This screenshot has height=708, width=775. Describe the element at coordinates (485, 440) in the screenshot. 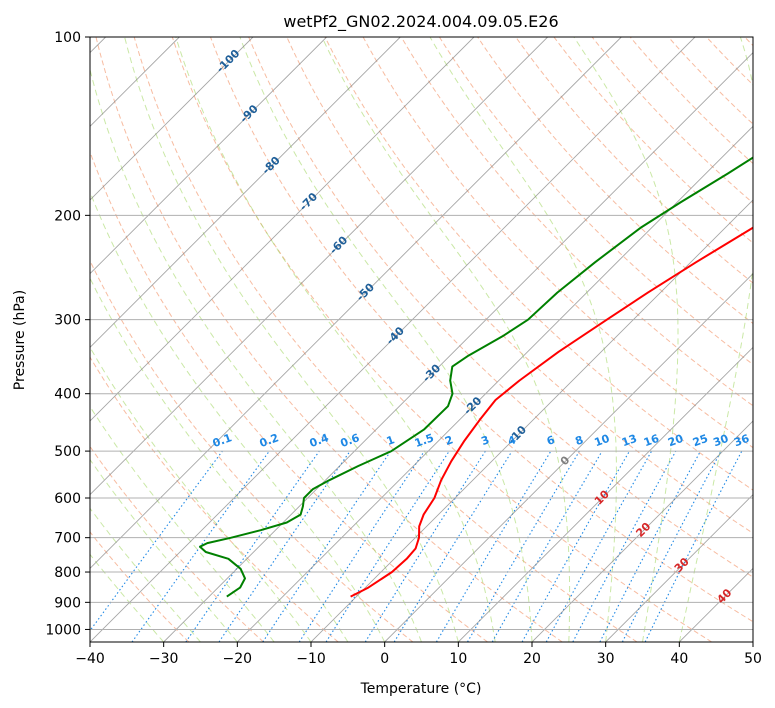

I see `mixing-ratio-label: 3` at that location.